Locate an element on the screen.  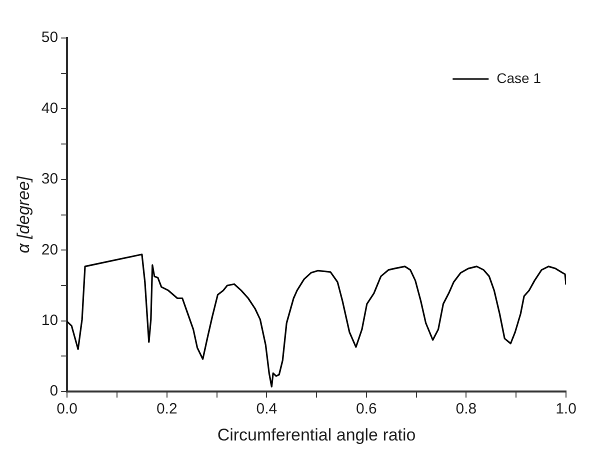
y-tick-label: 40 is located at coordinates (49, 108).